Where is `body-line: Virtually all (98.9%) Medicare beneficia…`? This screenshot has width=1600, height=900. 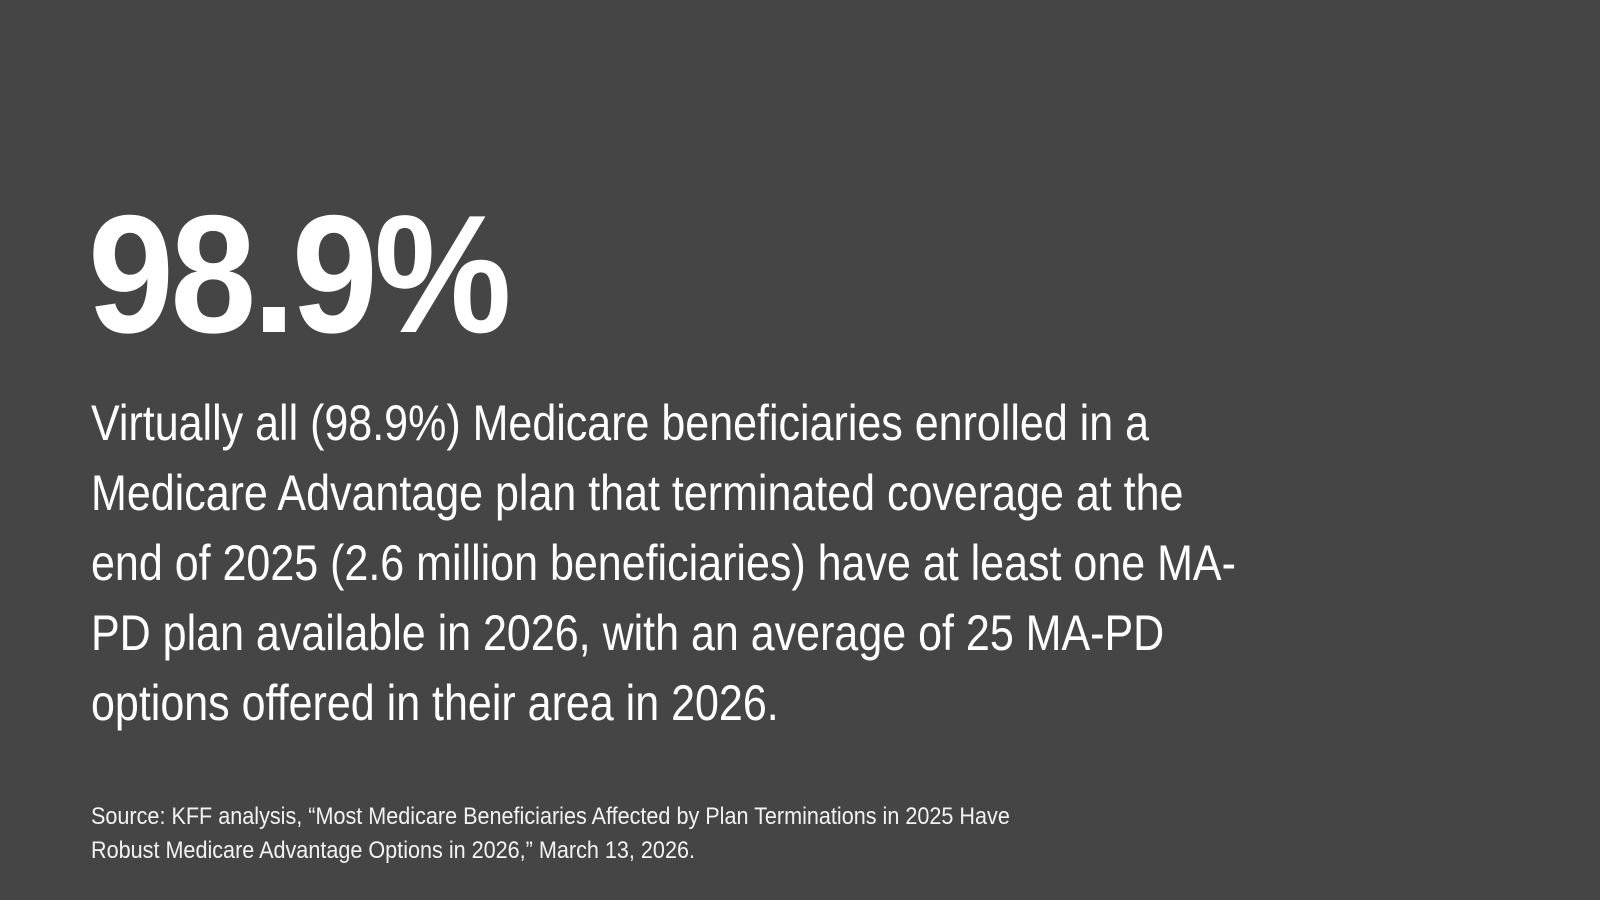 body-line: Virtually all (98.9%) Medicare beneficia… is located at coordinates (620, 423).